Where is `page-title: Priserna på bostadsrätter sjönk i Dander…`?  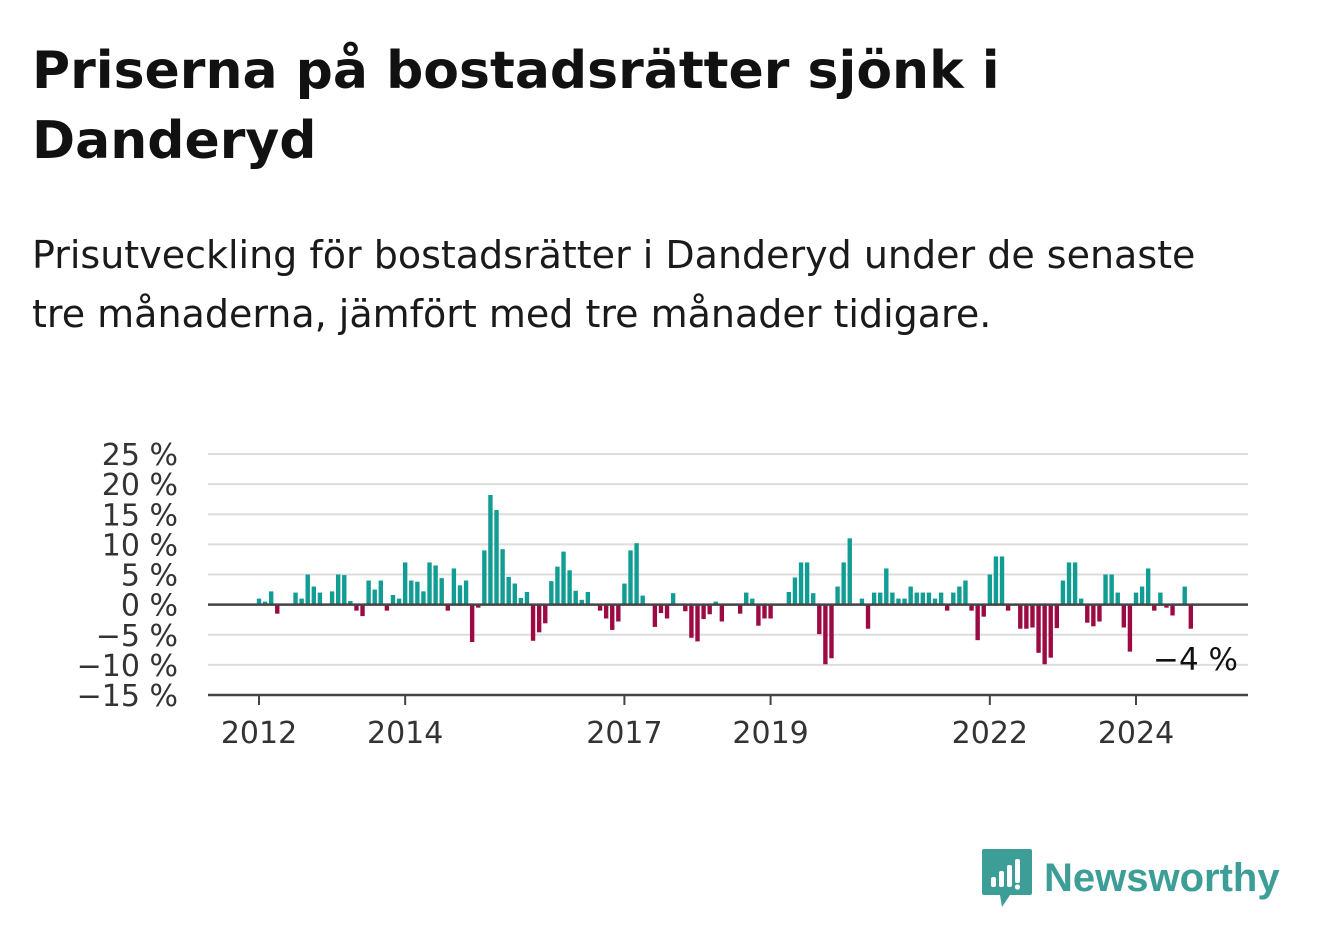 page-title: Priserna på bostadsrätter sjönk i Dander… is located at coordinates (516, 106).